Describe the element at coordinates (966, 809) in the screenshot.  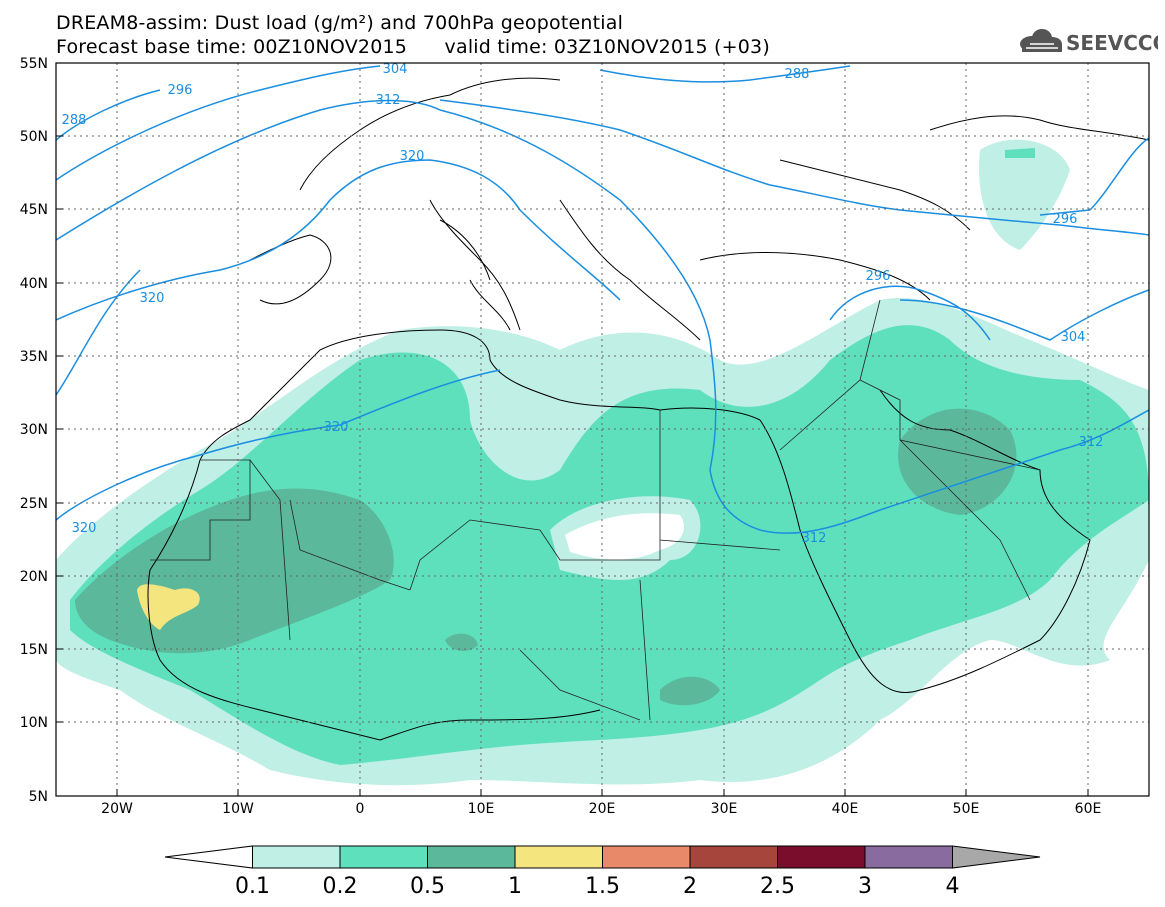
I see `lon-label: 50E` at that location.